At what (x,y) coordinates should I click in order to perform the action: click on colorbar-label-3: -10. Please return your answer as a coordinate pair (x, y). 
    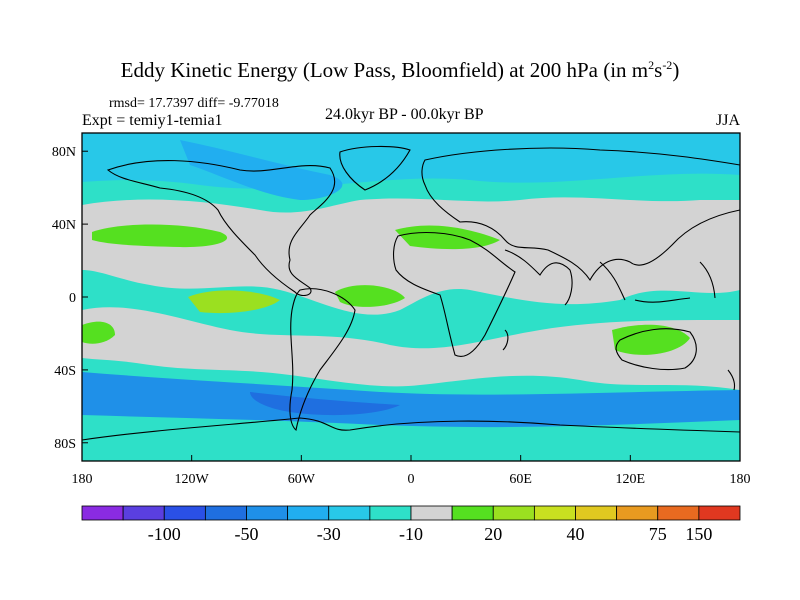
    Looking at the image, I should click on (411, 534).